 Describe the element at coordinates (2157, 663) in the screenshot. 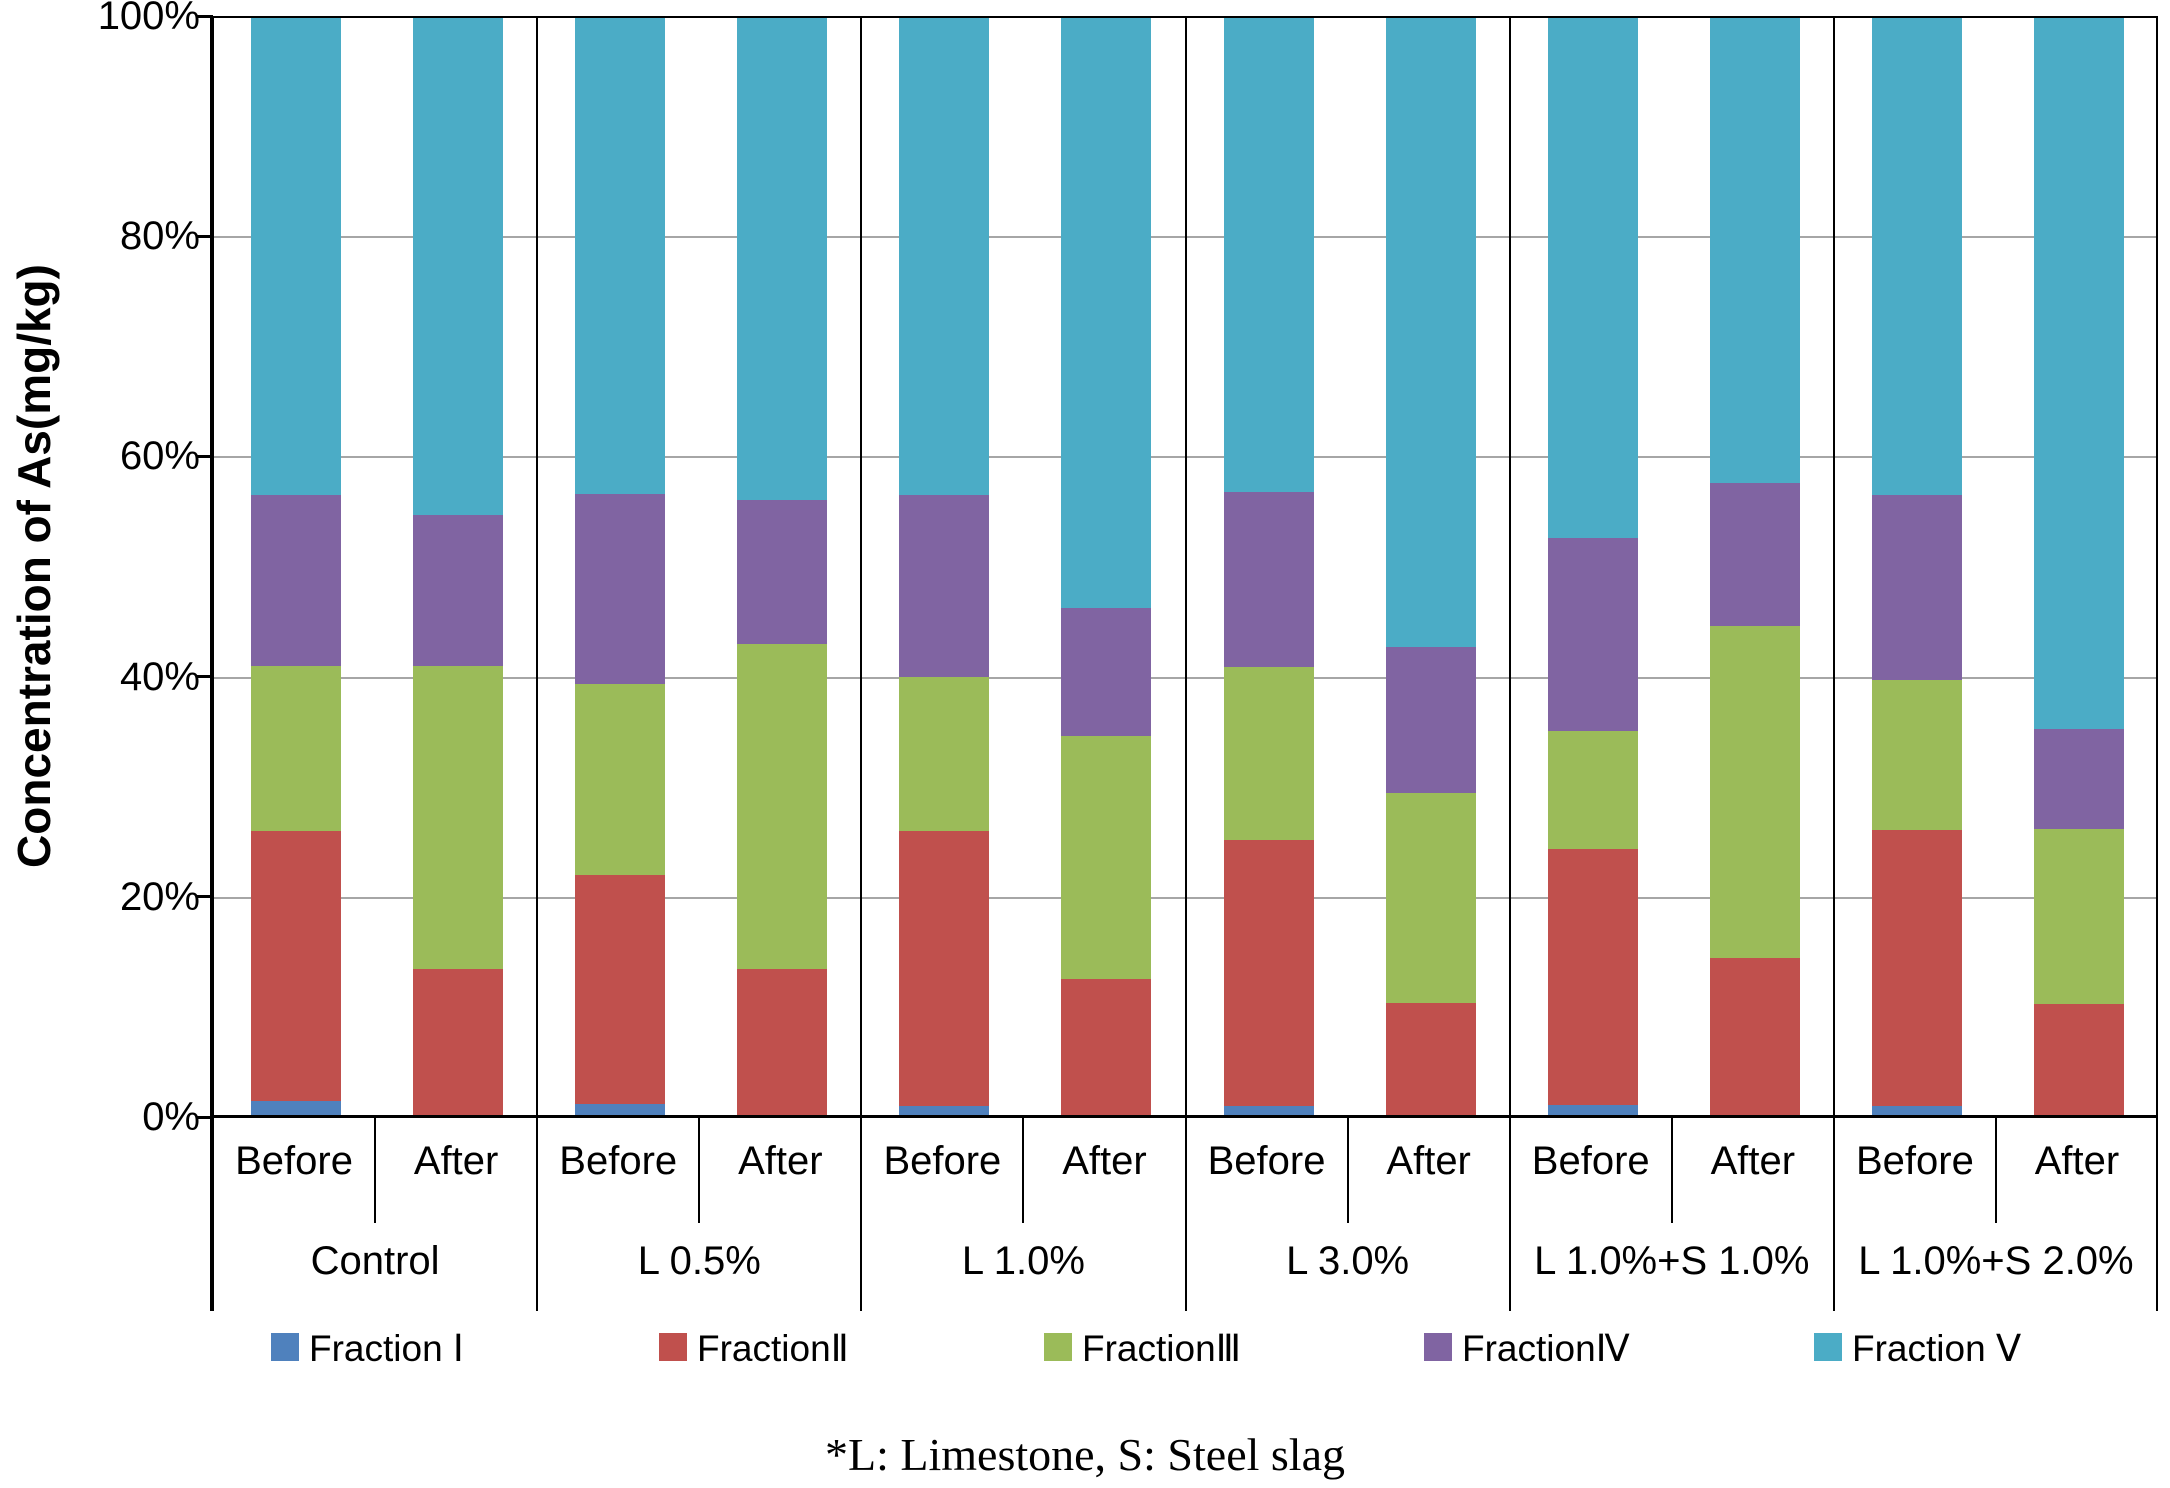

I see `plot-right-border` at that location.